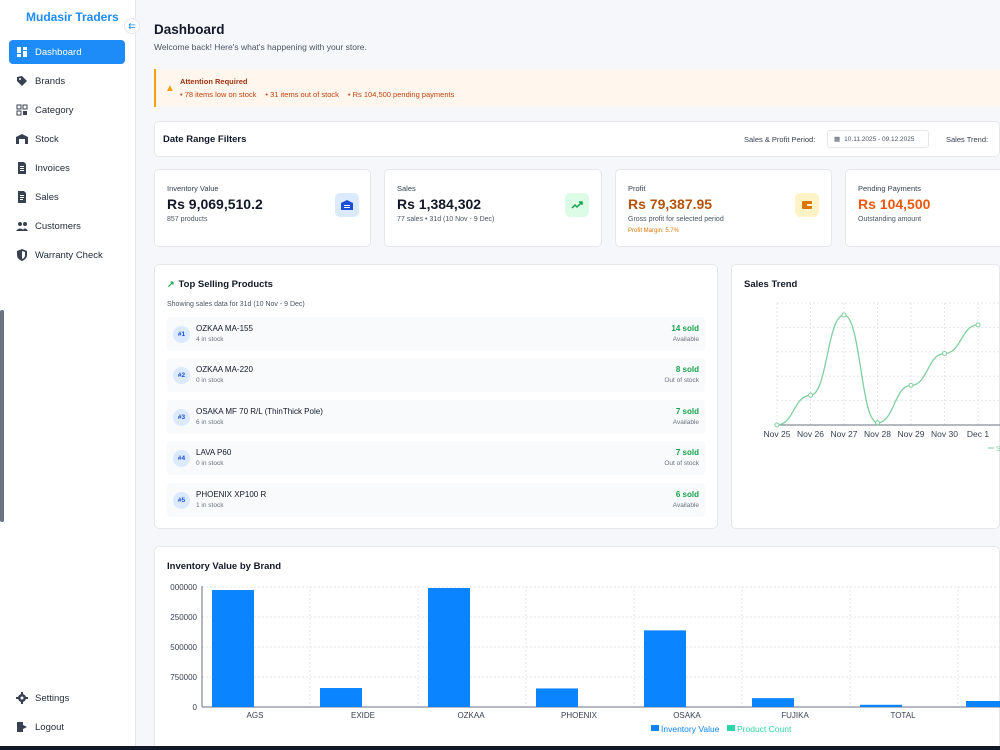 The image size is (1000, 750). What do you see at coordinates (181, 458) in the screenshot?
I see `rank-badge: #4` at bounding box center [181, 458].